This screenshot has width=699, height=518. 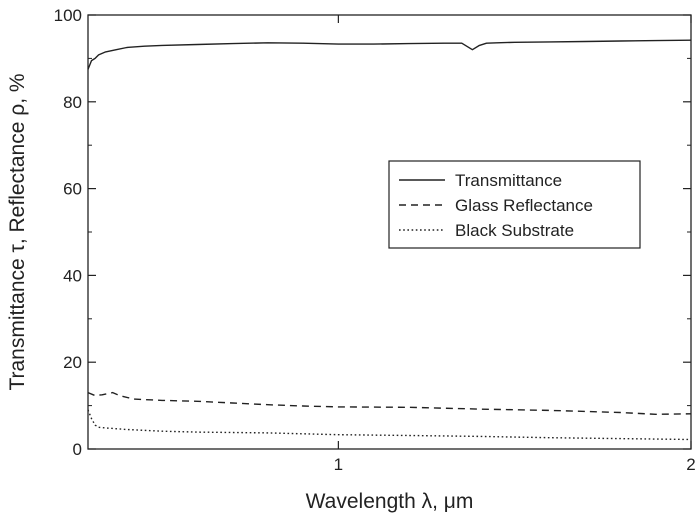 I want to click on legend-label-transmittance: Transmittance, so click(x=508, y=180).